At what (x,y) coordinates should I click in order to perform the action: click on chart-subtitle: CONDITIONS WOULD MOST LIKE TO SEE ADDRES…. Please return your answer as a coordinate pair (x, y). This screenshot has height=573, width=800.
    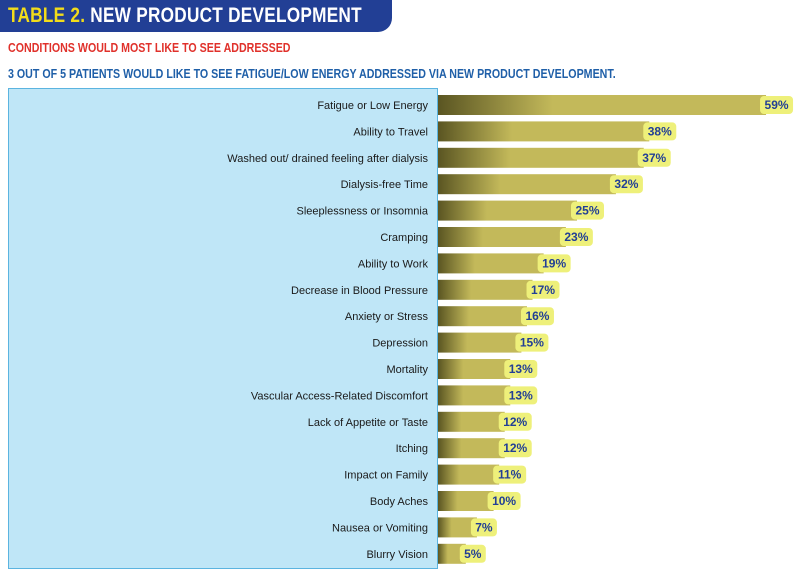
    Looking at the image, I should click on (149, 47).